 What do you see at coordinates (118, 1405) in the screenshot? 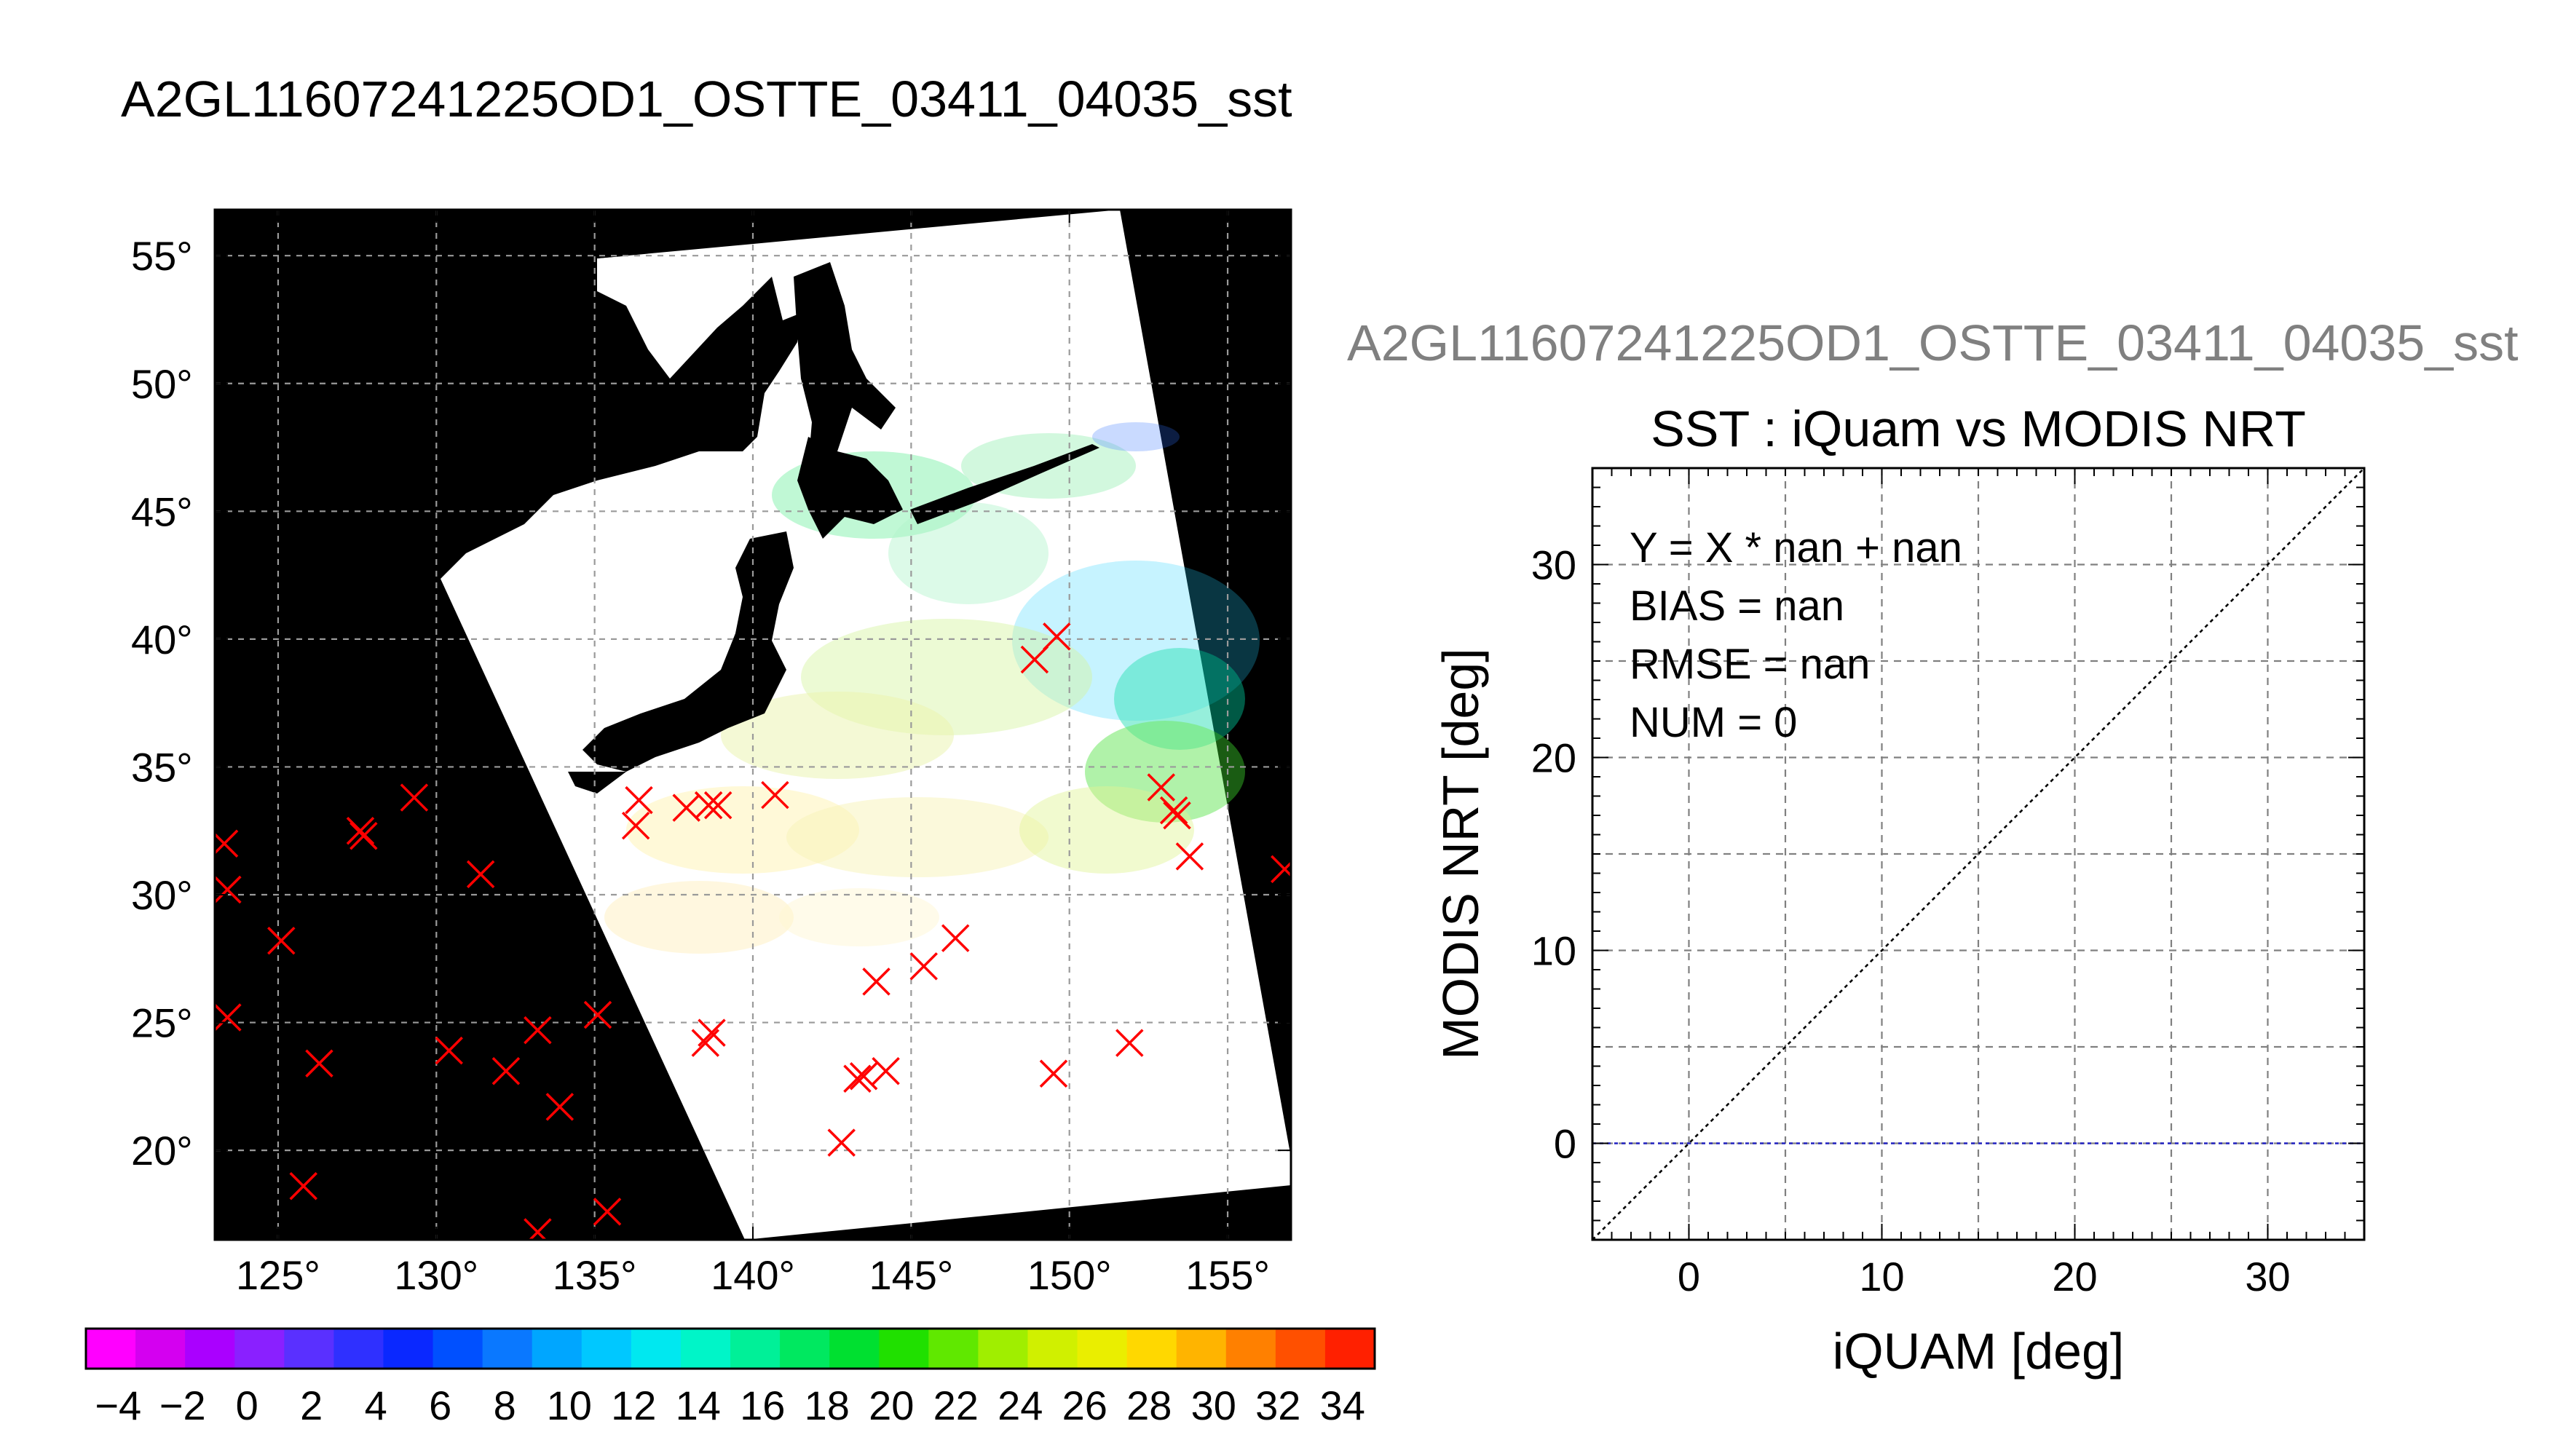
I see `colorbar-tick-label: −4` at bounding box center [118, 1405].